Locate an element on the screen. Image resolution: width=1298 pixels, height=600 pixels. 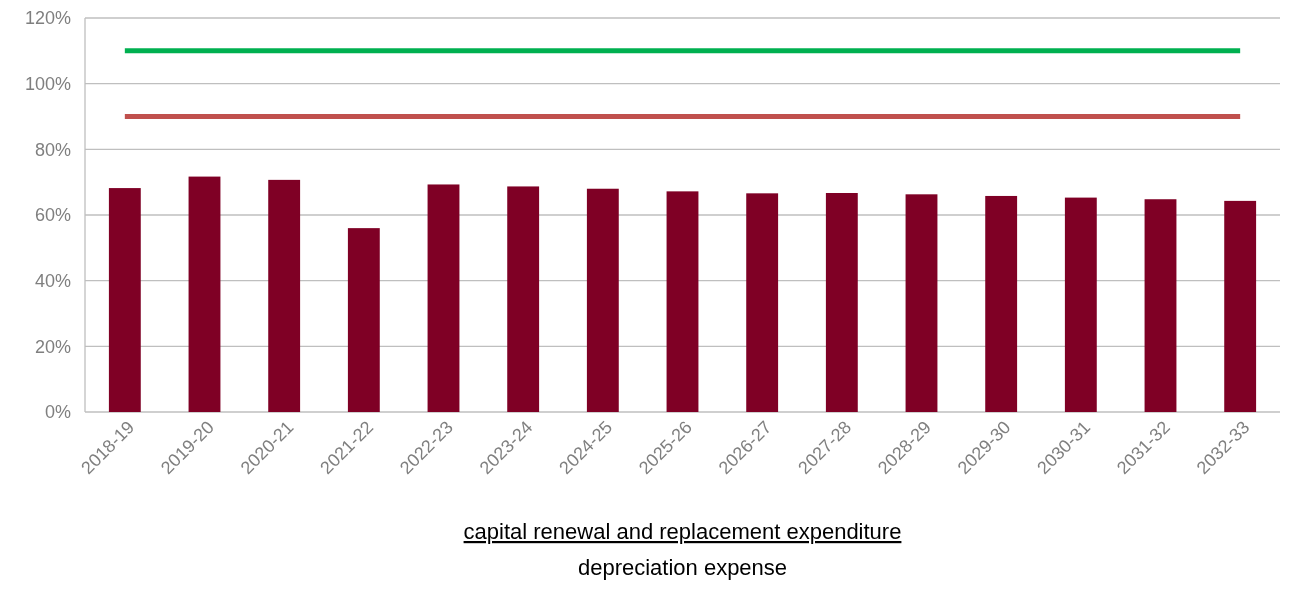
x-axis-title: capital renewal and replacement expenditure depreciation expense is located at coordinates (682, 549).